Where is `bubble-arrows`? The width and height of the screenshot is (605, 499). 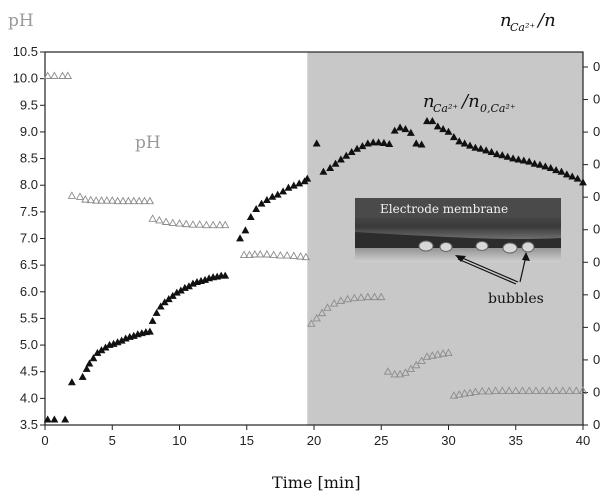 bubble-arrows is located at coordinates (492, 268).